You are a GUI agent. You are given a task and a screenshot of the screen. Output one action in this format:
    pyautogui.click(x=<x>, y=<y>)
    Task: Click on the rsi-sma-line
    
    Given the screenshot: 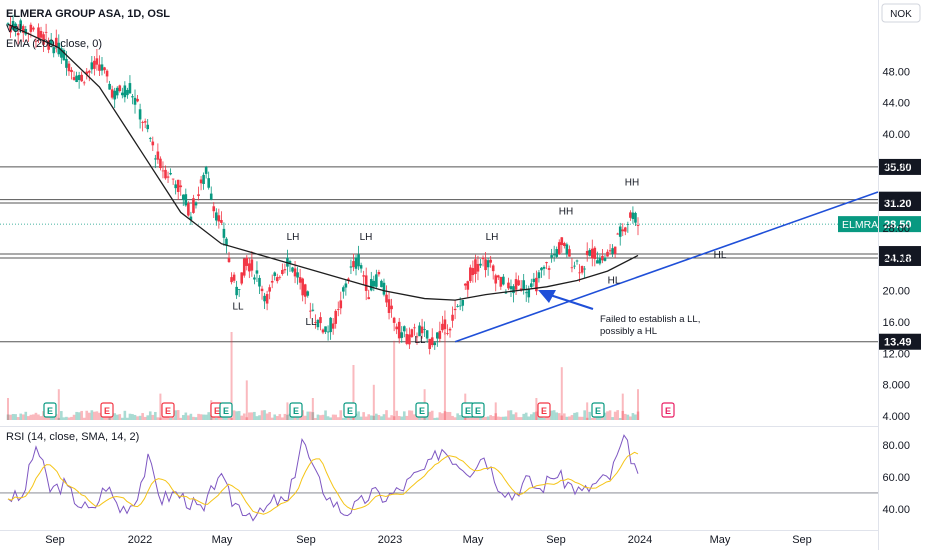 What is the action you would take?
    pyautogui.click(x=323, y=483)
    